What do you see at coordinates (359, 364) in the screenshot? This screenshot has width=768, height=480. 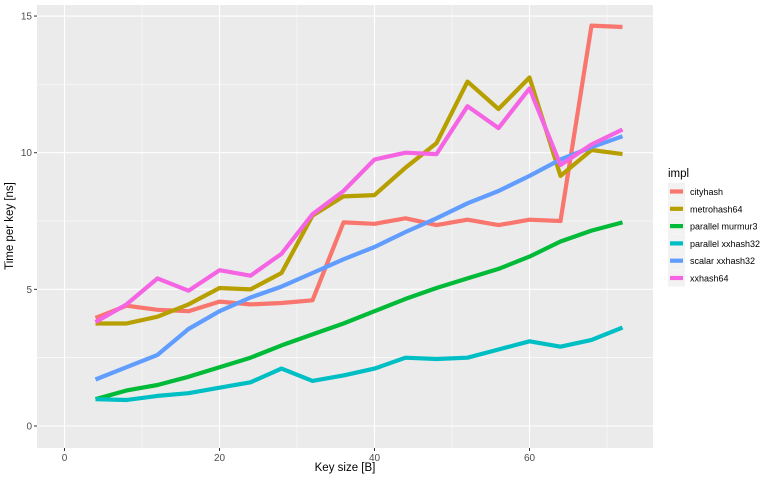 I see `series-line-parallel-xxhash32` at bounding box center [359, 364].